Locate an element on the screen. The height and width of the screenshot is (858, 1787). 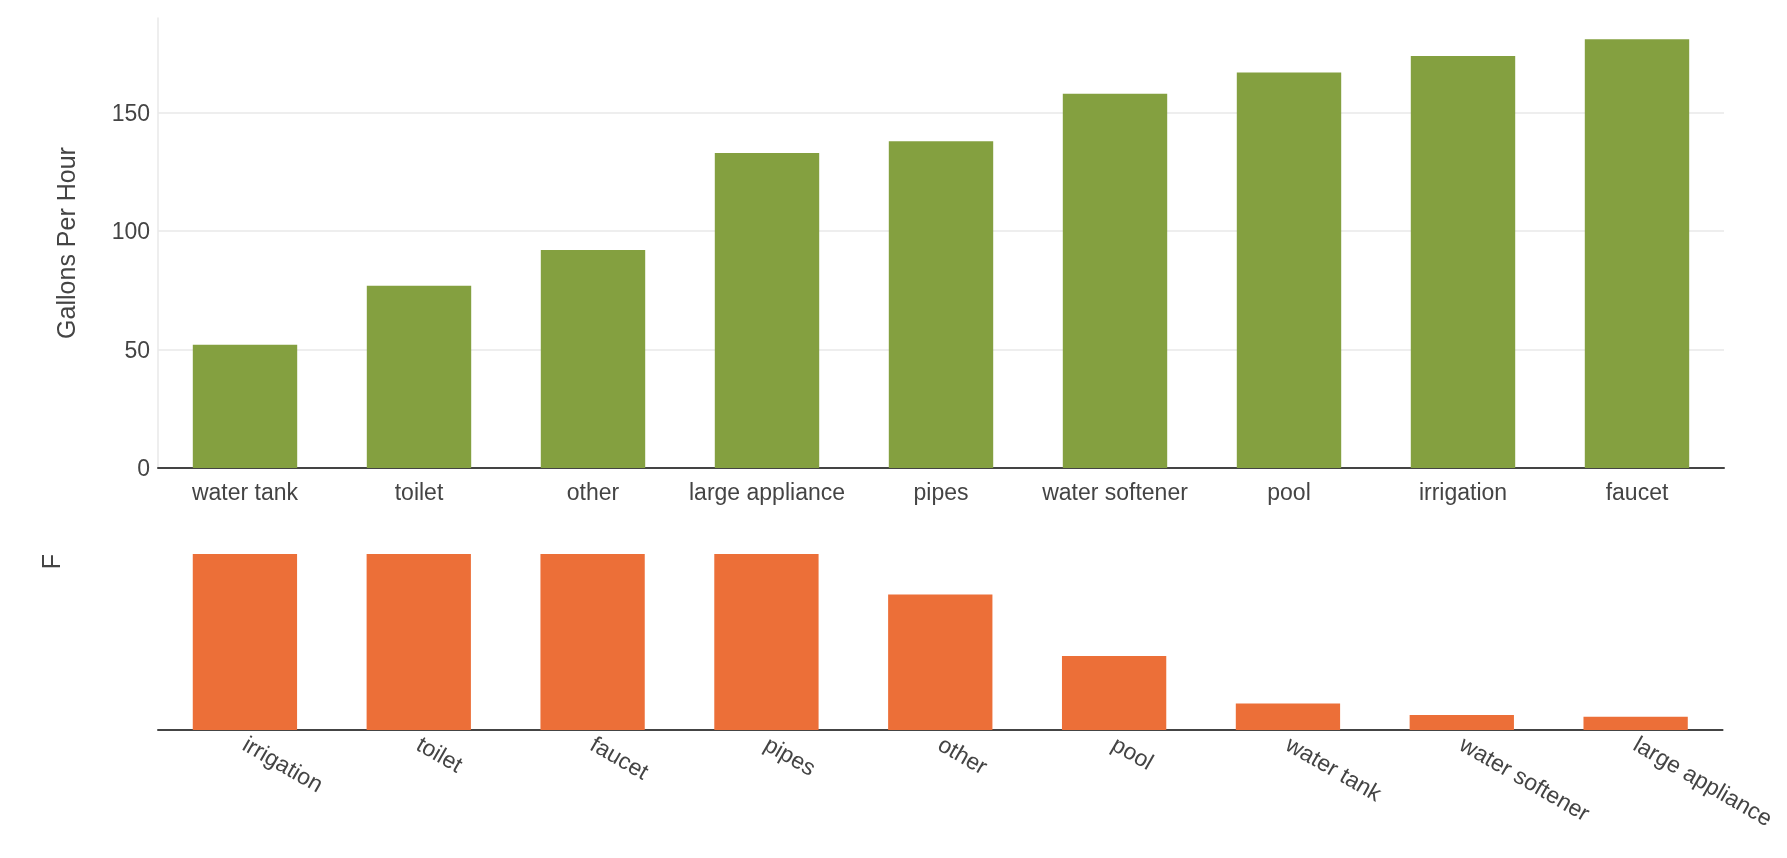
x-tick-label: large appliance is located at coordinates (767, 491).